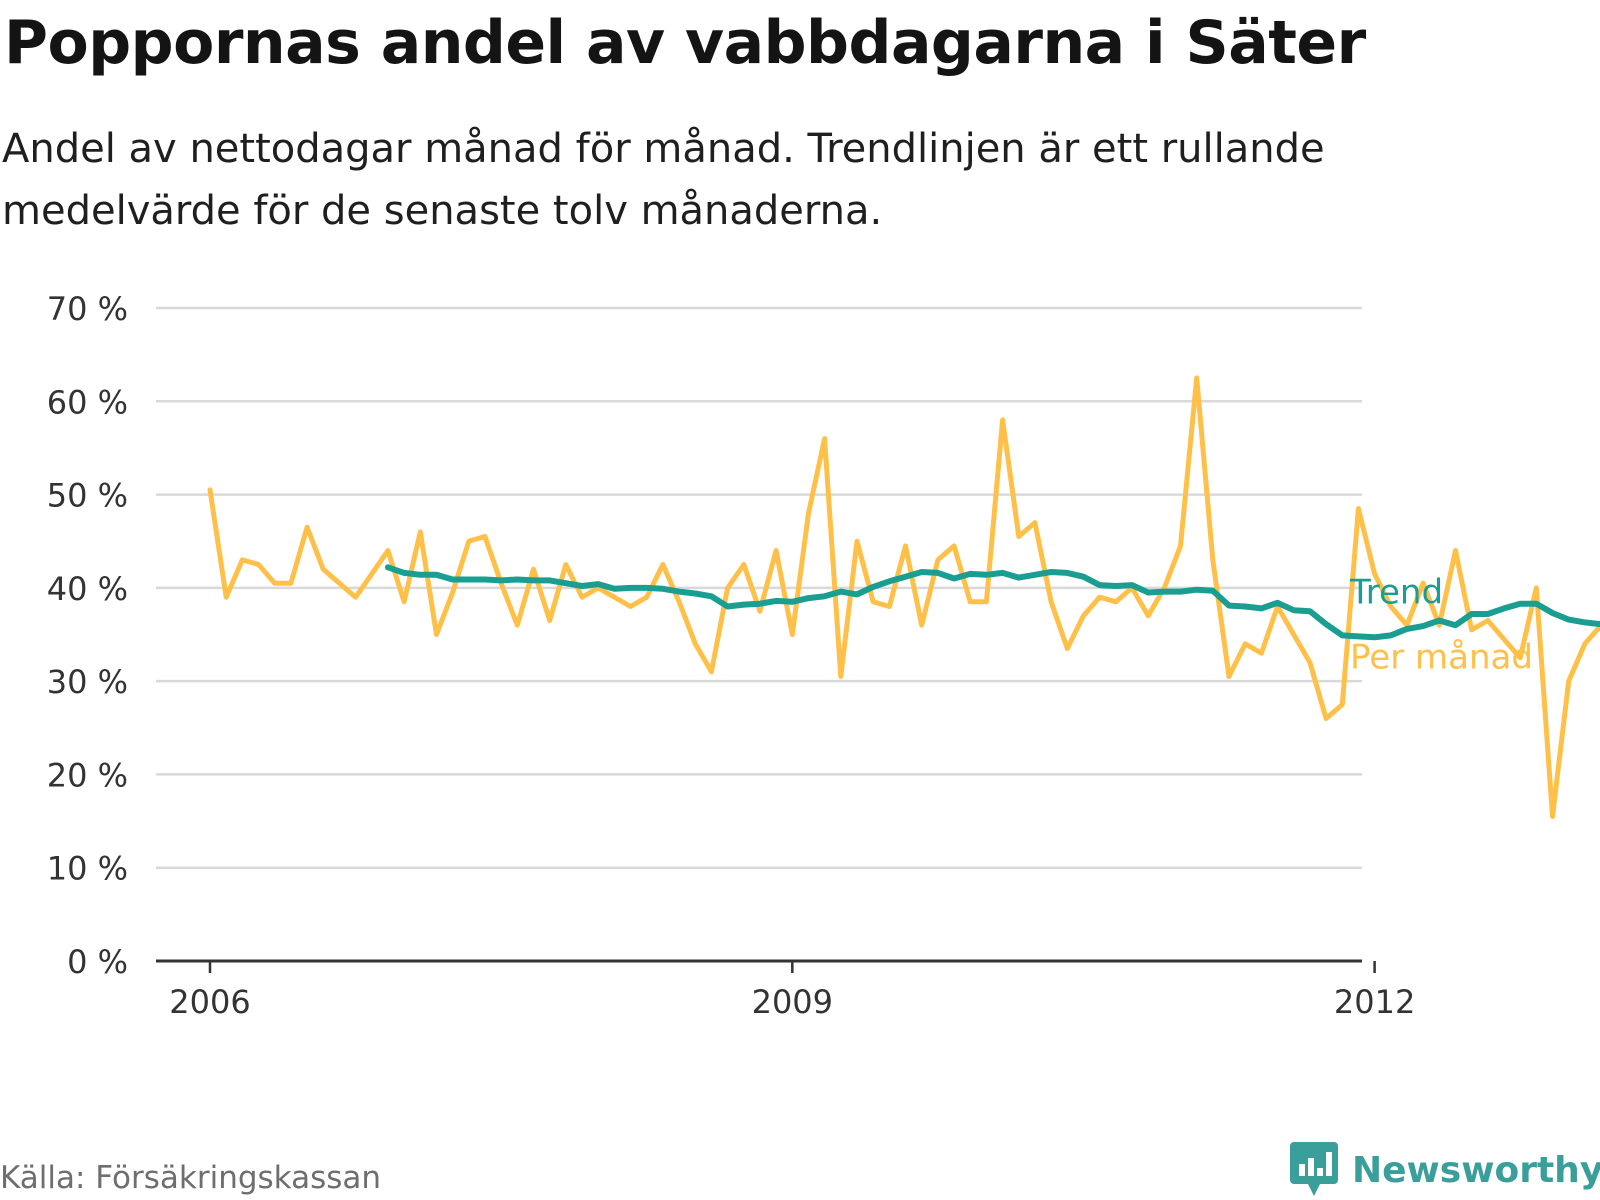  What do you see at coordinates (87, 869) in the screenshot?
I see `y-tick-label: 10 %` at bounding box center [87, 869].